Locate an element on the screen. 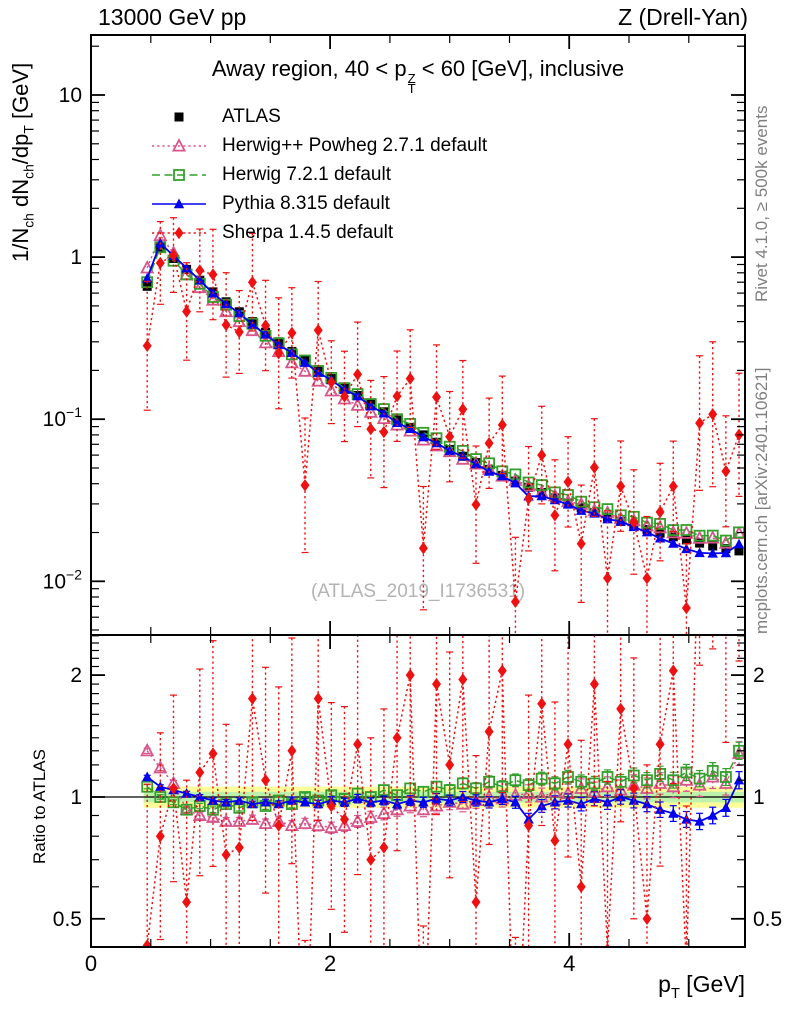  legend-marker-diamond-filled is located at coordinates (179, 233).